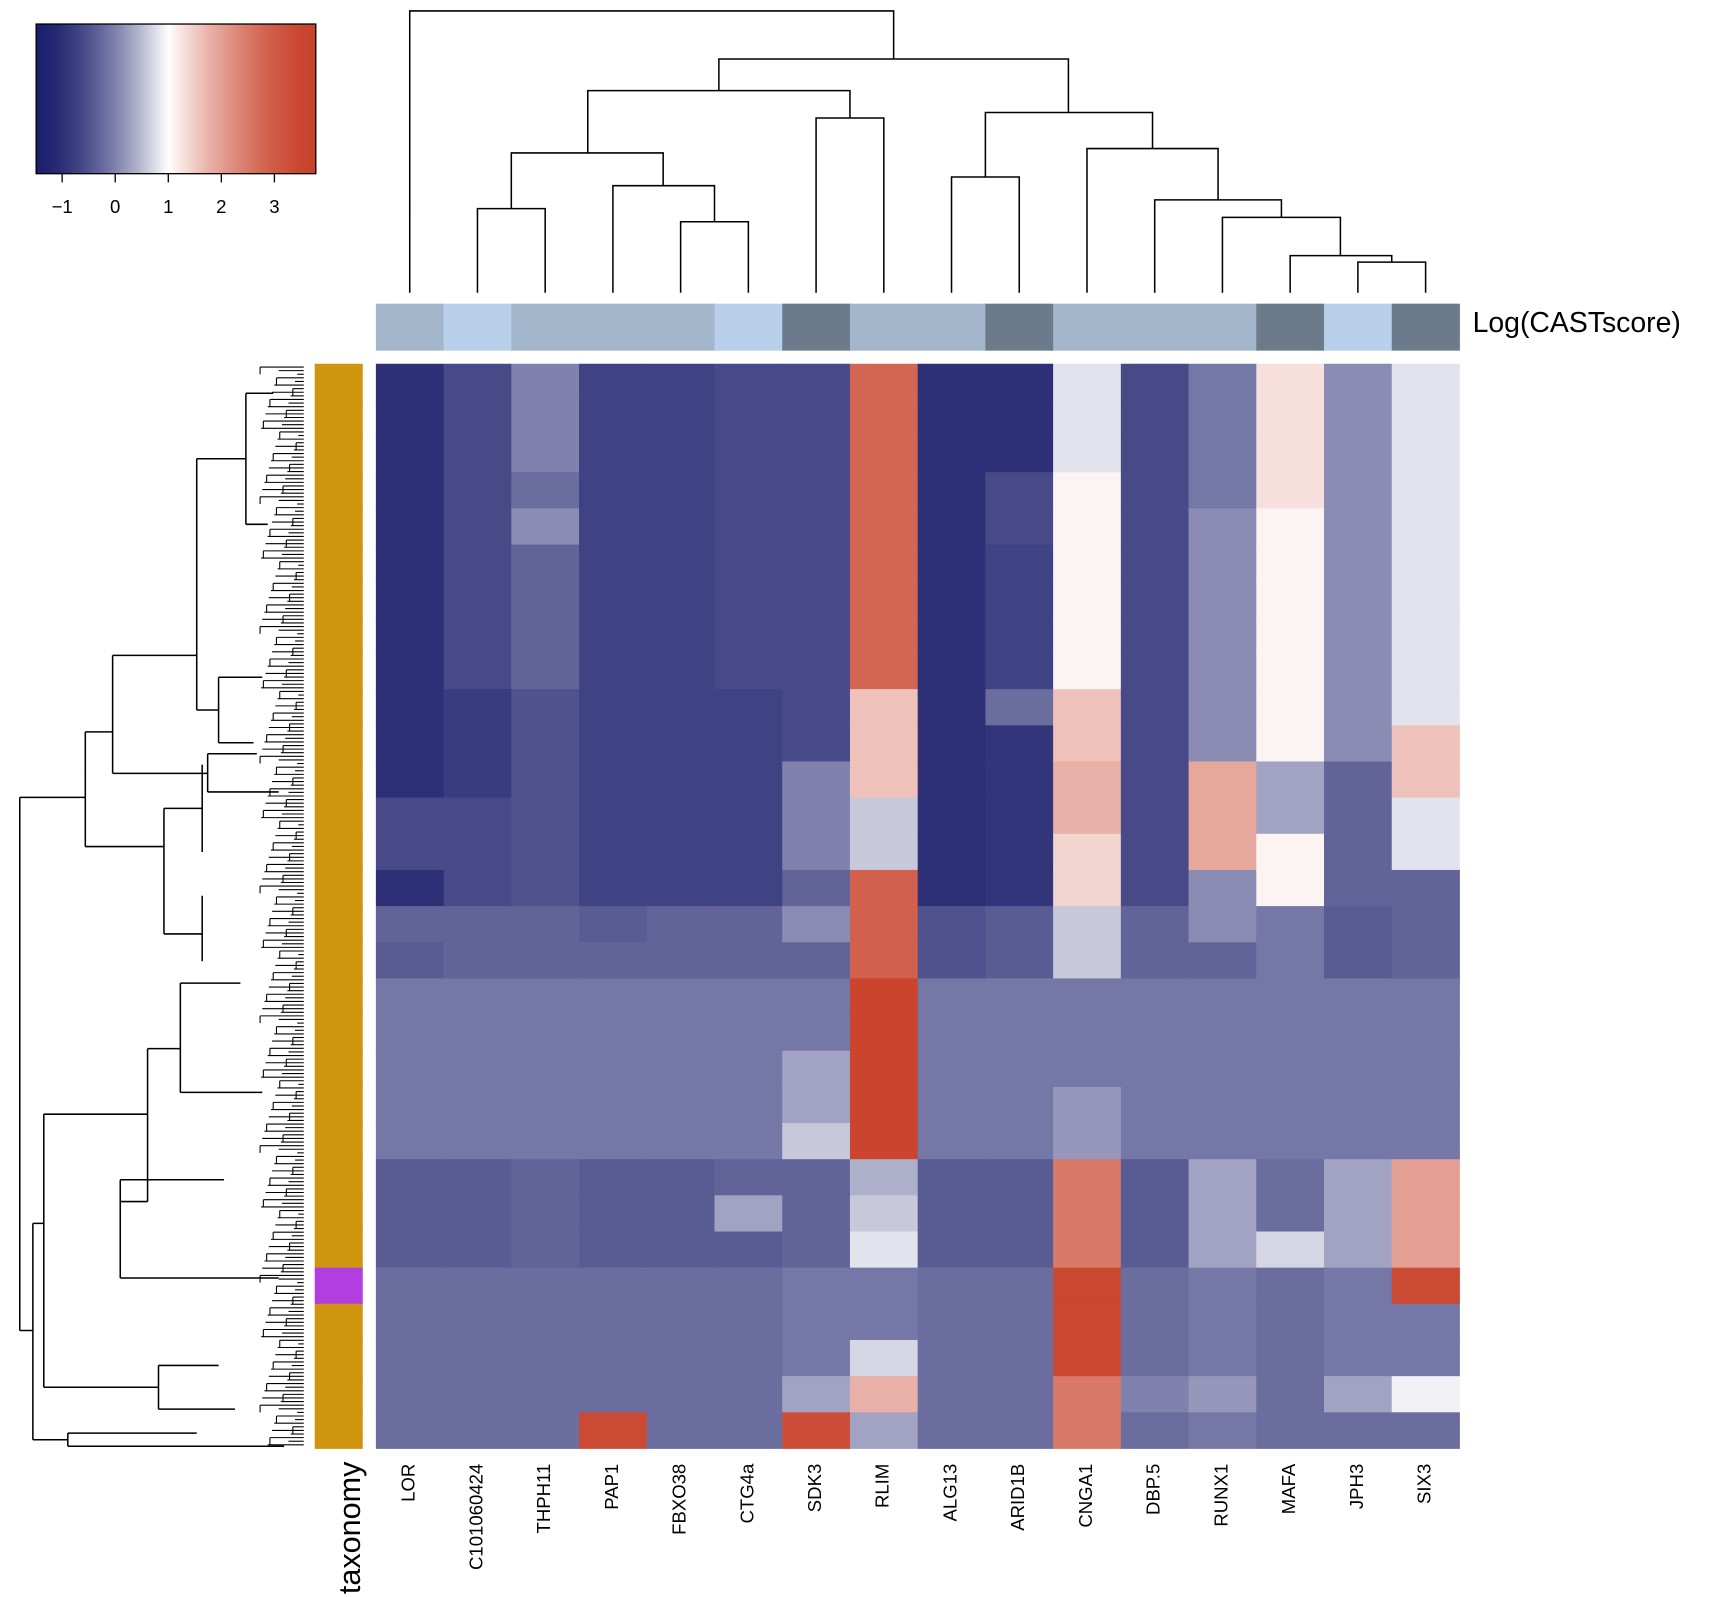 This screenshot has width=1713, height=1597. I want to click on row-dendrogram, so click(152, 920).